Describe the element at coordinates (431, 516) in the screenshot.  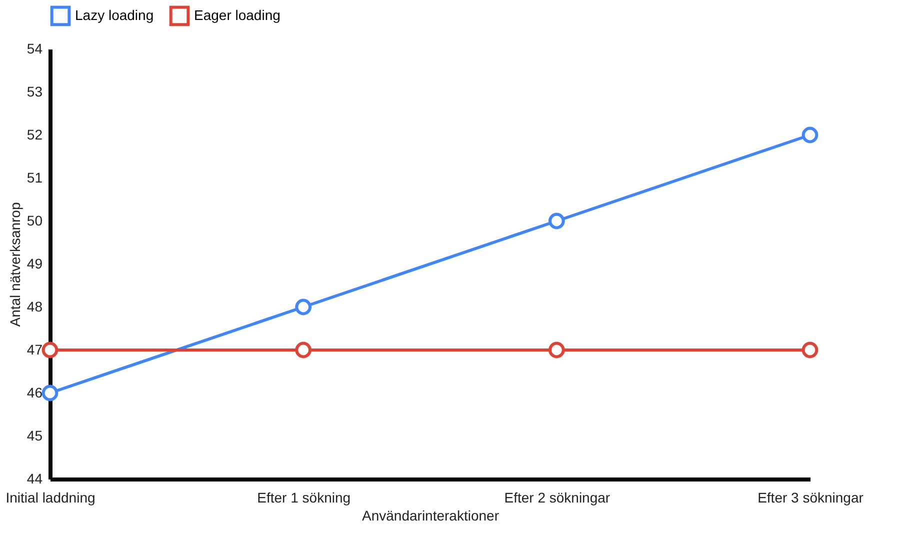
I see `x-axis-title: Användarinteraktioner` at that location.